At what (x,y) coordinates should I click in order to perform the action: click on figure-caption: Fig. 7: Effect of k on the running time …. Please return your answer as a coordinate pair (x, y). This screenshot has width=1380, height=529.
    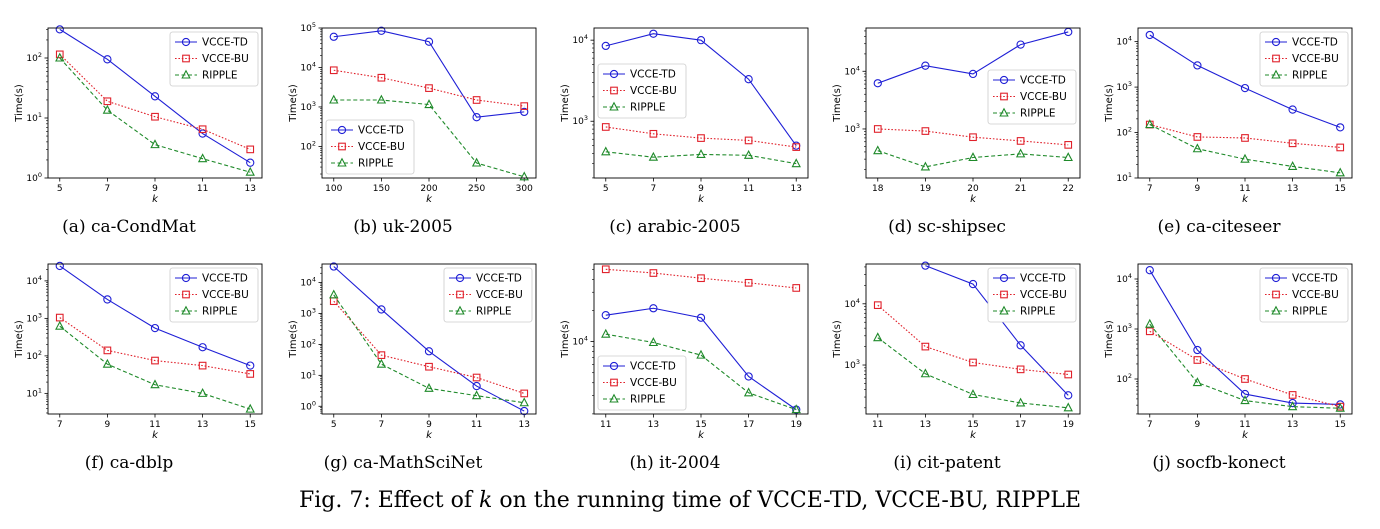
    Looking at the image, I should click on (690, 500).